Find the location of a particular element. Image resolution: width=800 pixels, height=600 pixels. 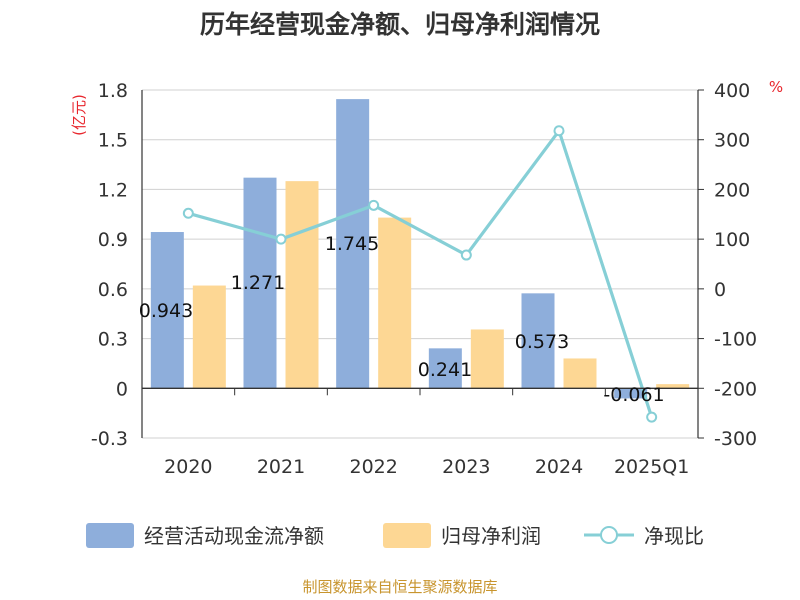

left-tick-label: 0.3 is located at coordinates (113, 340).